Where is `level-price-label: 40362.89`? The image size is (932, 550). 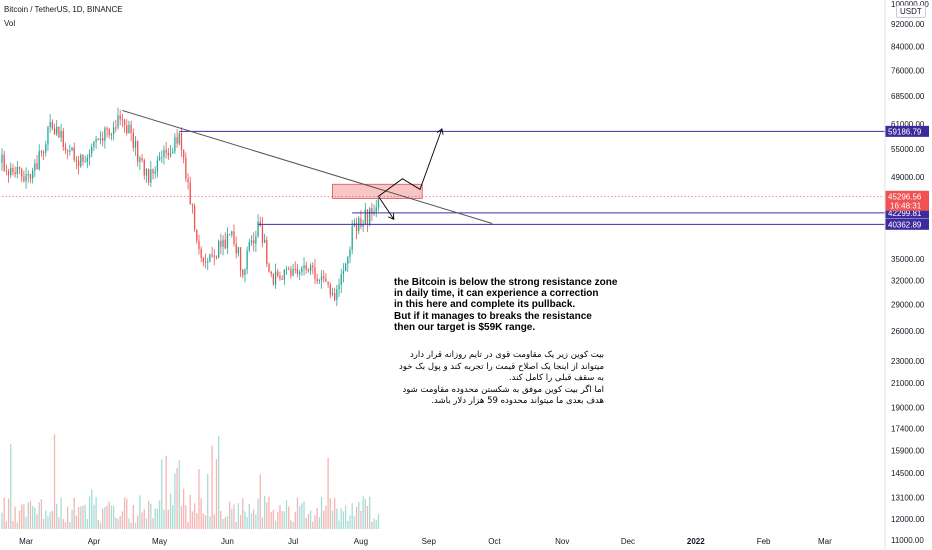
level-price-label: 40362.89 is located at coordinates (905, 224).